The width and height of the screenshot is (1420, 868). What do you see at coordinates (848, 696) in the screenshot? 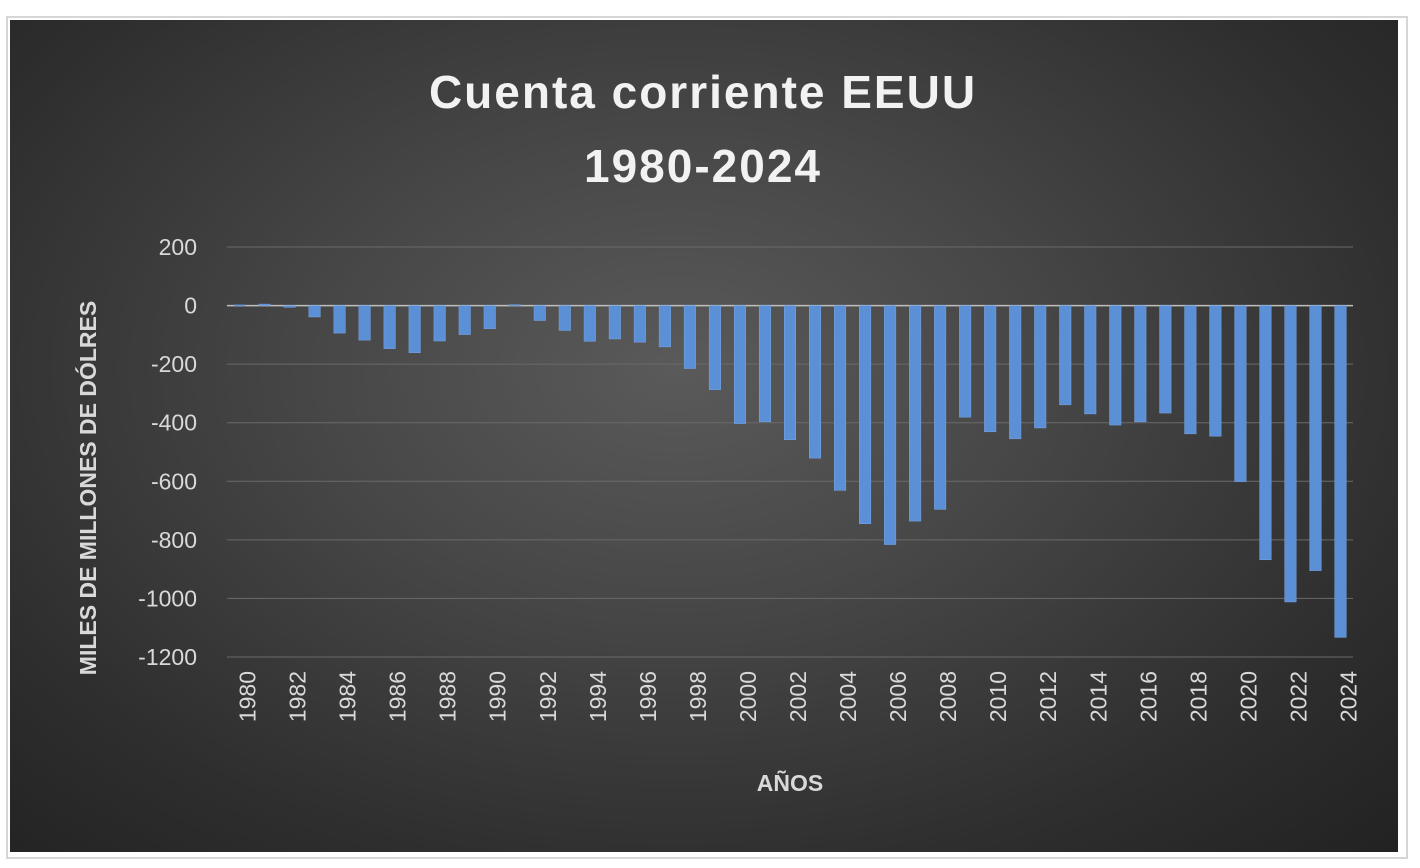
I see `x-tick-label: 2004` at bounding box center [848, 696].